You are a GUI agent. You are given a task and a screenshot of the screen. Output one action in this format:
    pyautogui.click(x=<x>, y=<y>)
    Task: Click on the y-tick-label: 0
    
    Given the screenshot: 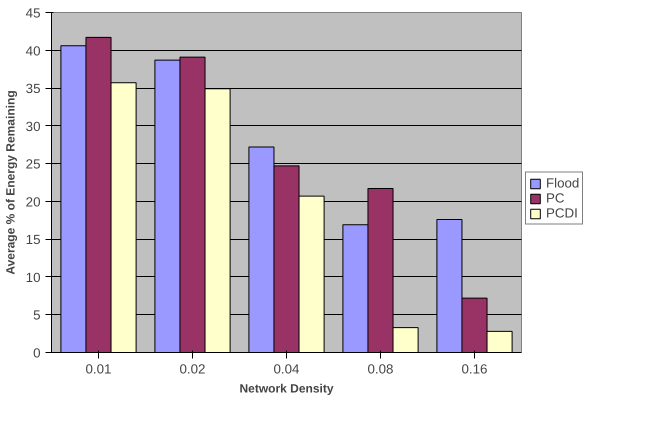 What is the action you would take?
    pyautogui.click(x=37, y=353)
    